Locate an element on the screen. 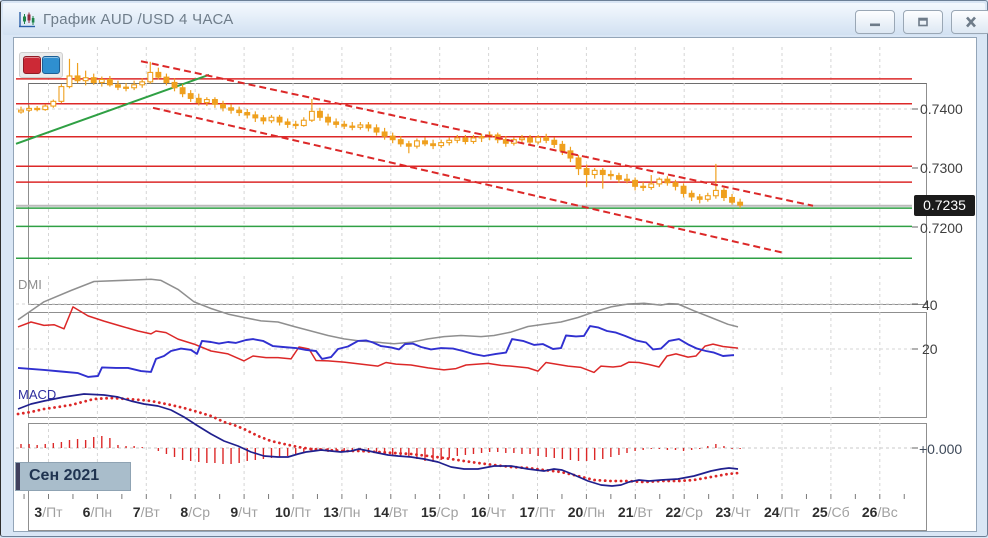  x-axis-label: 3/Пт is located at coordinates (48, 512).